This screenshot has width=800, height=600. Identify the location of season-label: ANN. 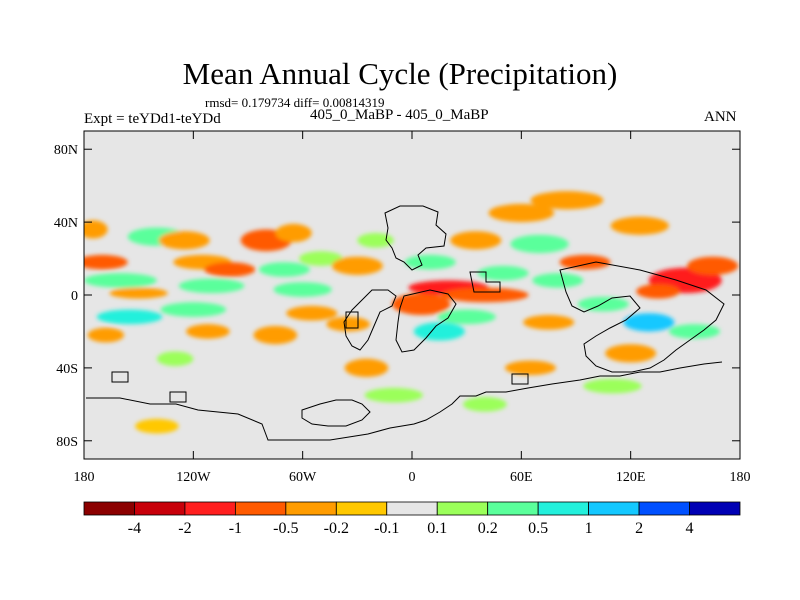
(720, 117).